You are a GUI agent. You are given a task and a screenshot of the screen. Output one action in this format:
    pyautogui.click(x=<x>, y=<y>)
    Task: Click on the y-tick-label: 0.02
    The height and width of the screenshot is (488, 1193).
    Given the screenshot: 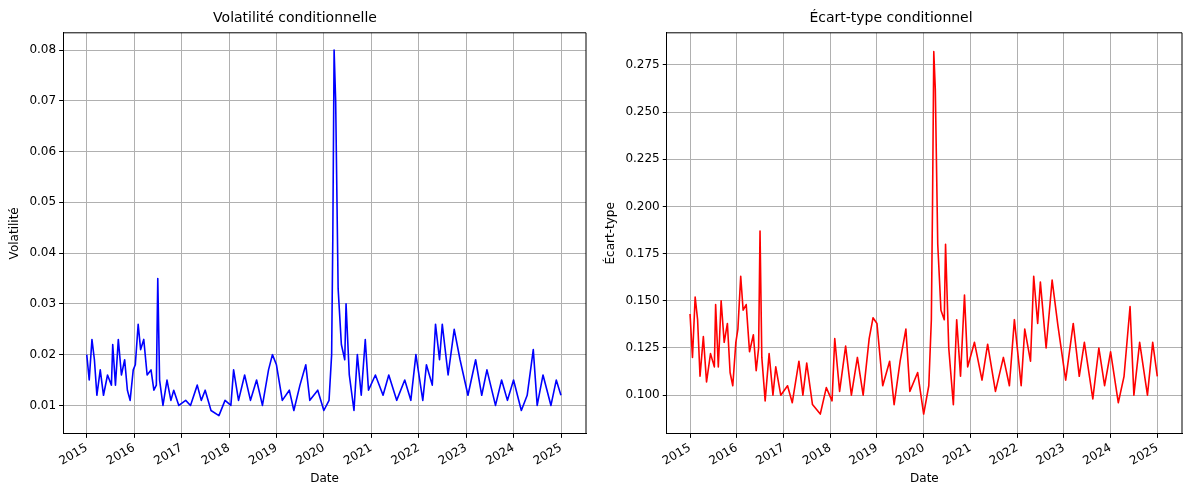 What is the action you would take?
    pyautogui.click(x=43, y=353)
    